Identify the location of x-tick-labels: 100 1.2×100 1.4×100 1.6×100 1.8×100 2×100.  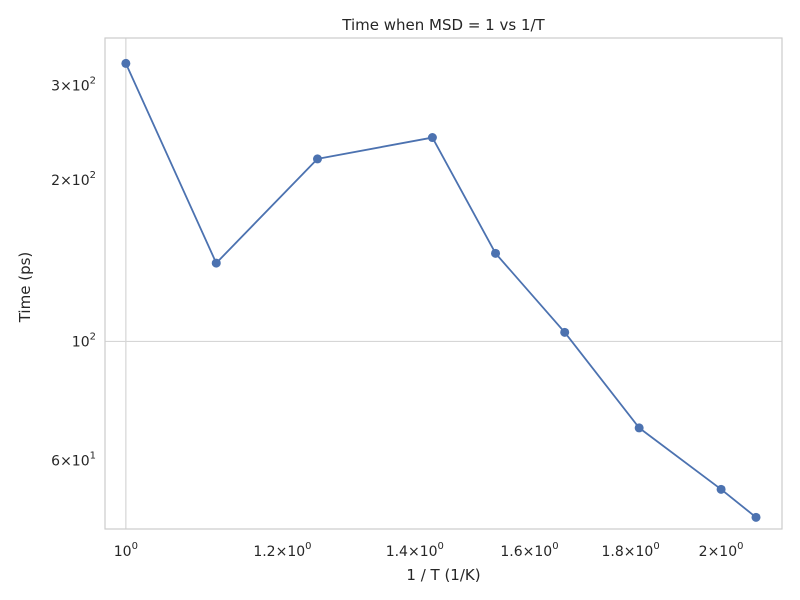
(429, 550).